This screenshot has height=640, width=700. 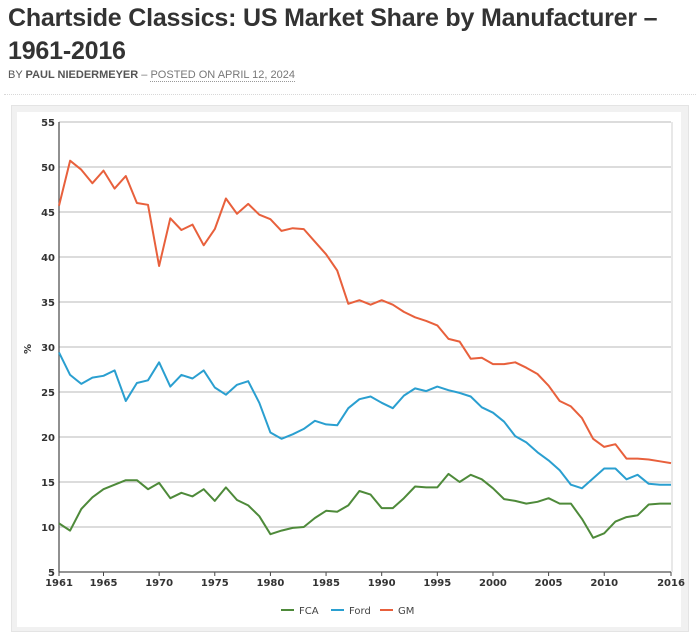 What do you see at coordinates (104, 583) in the screenshot?
I see `x-tick-label: 1965` at bounding box center [104, 583].